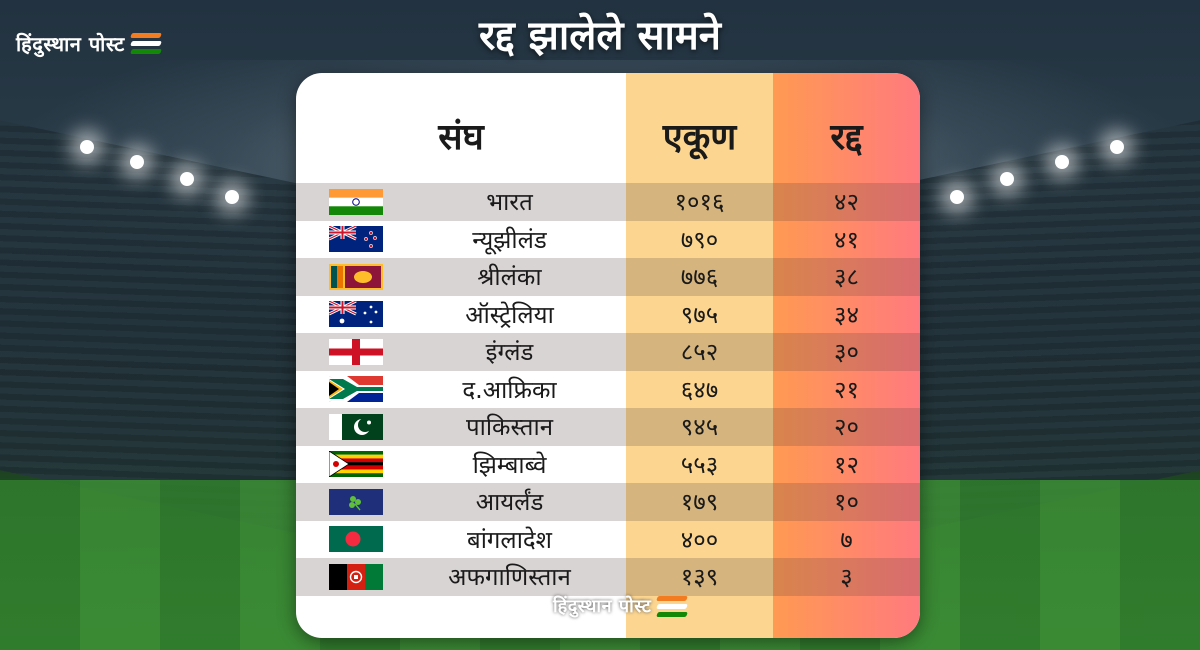 The width and height of the screenshot is (1200, 650). Describe the element at coordinates (608, 240) in the screenshot. I see `table-row: न्यूझीलंड ७९० ४१` at that location.